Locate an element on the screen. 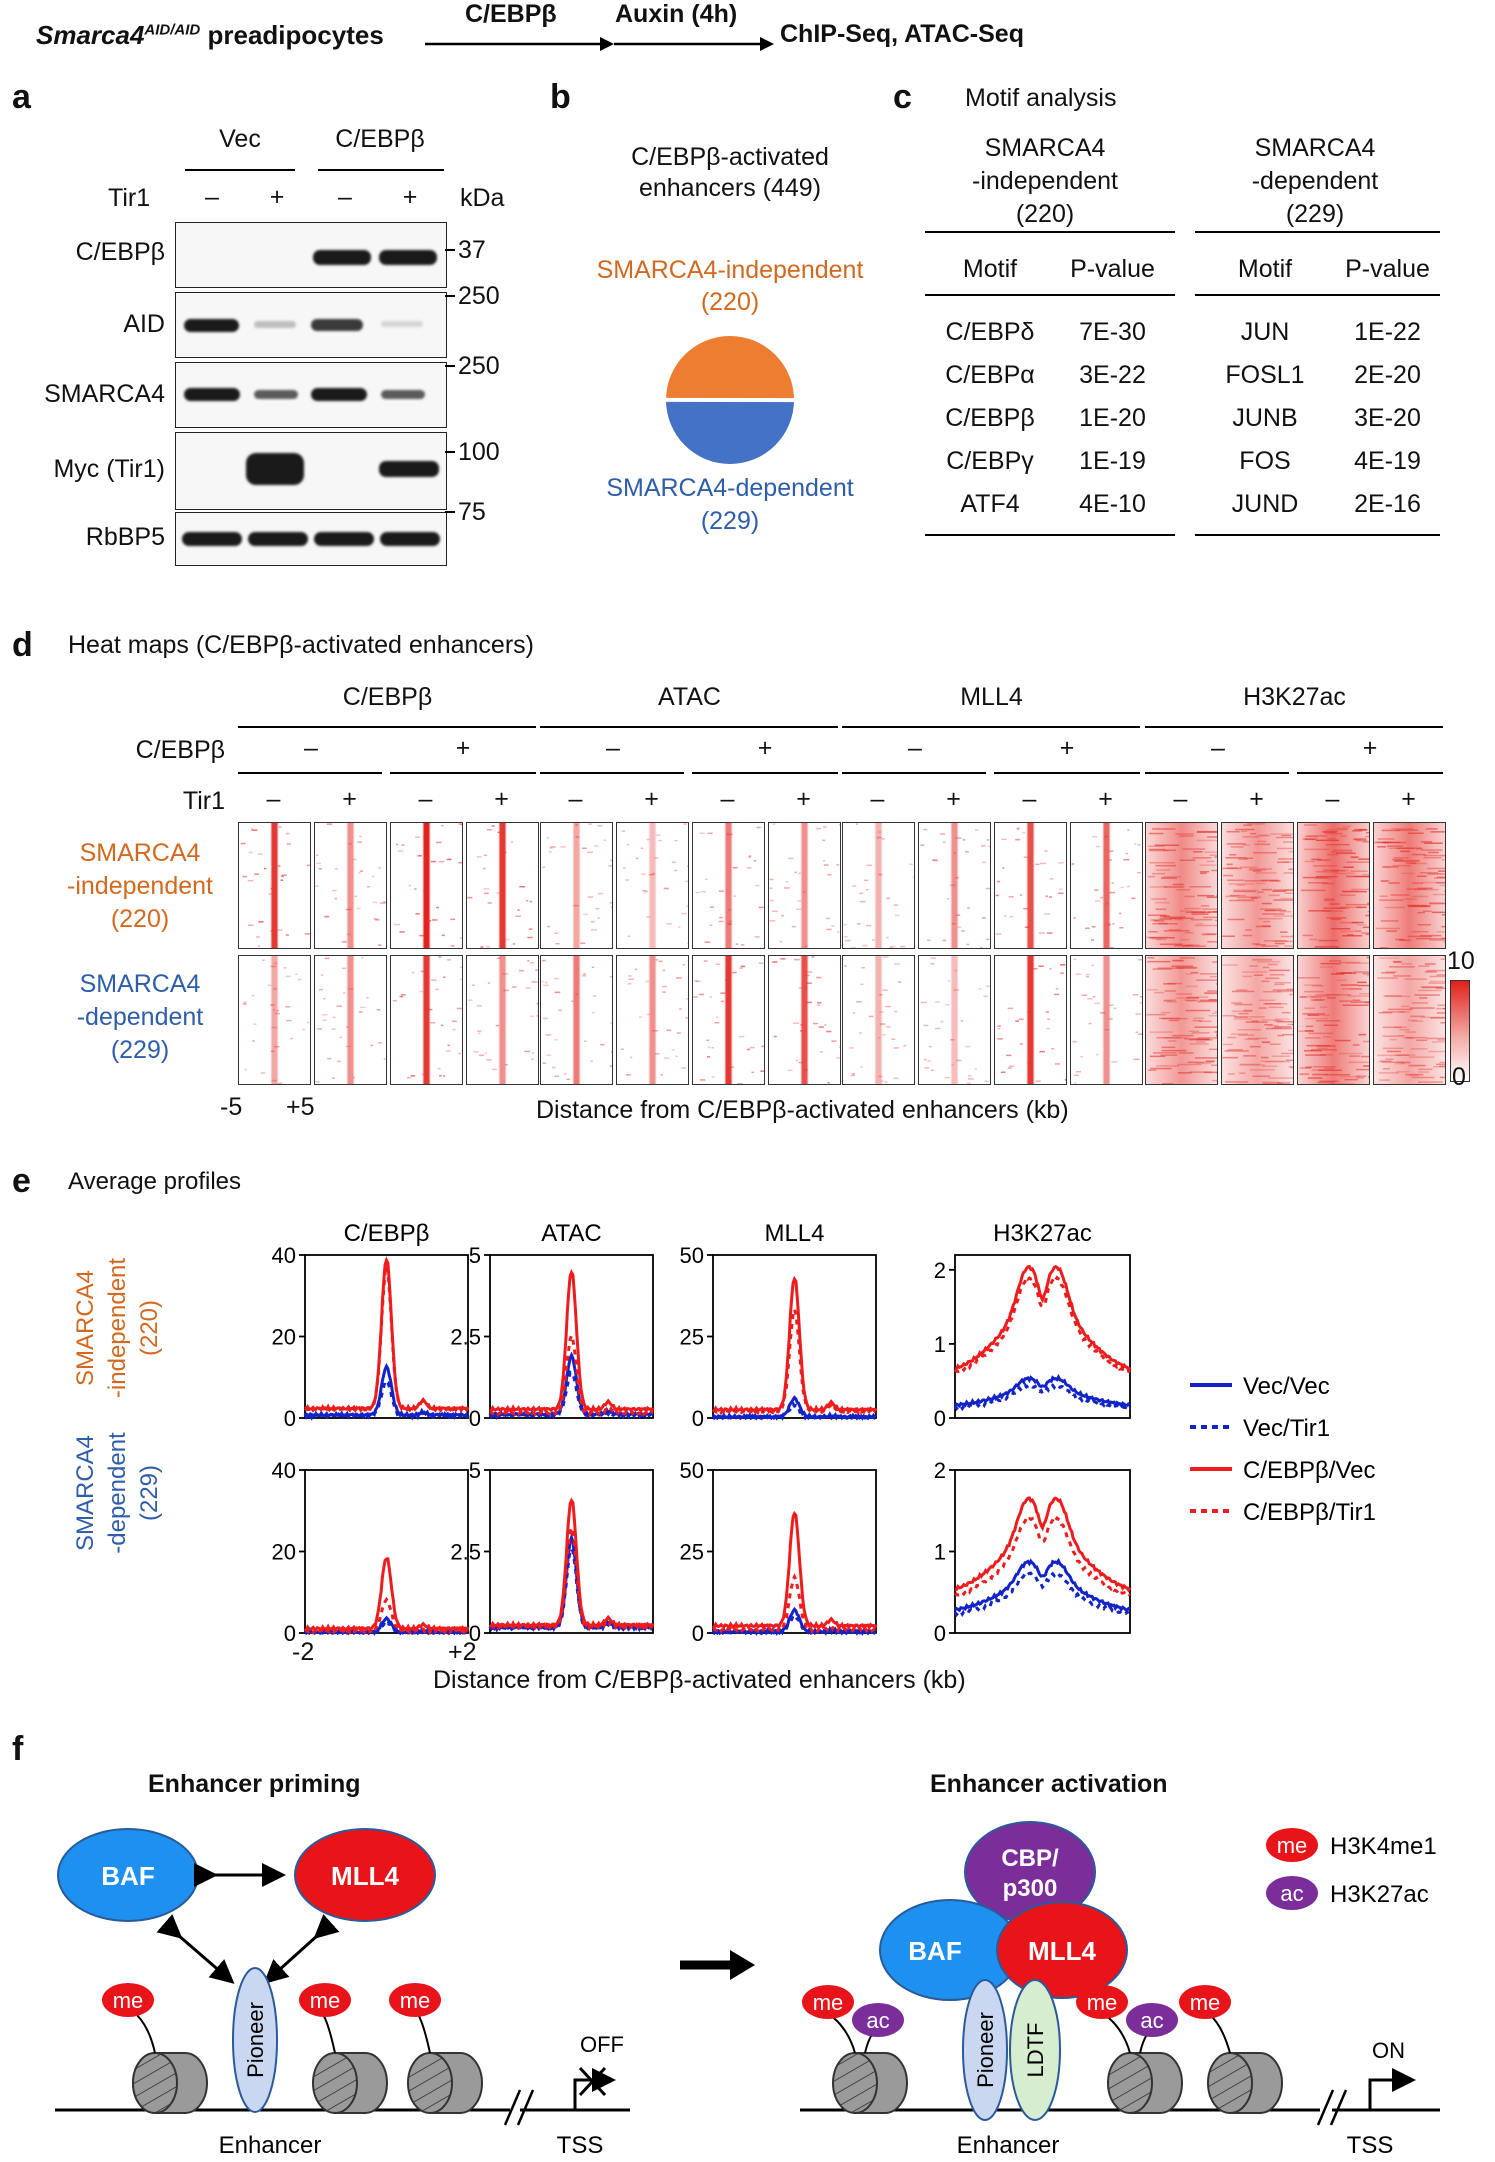 This screenshot has height=2162, width=1495. panel-e-label: e is located at coordinates (21, 1181).